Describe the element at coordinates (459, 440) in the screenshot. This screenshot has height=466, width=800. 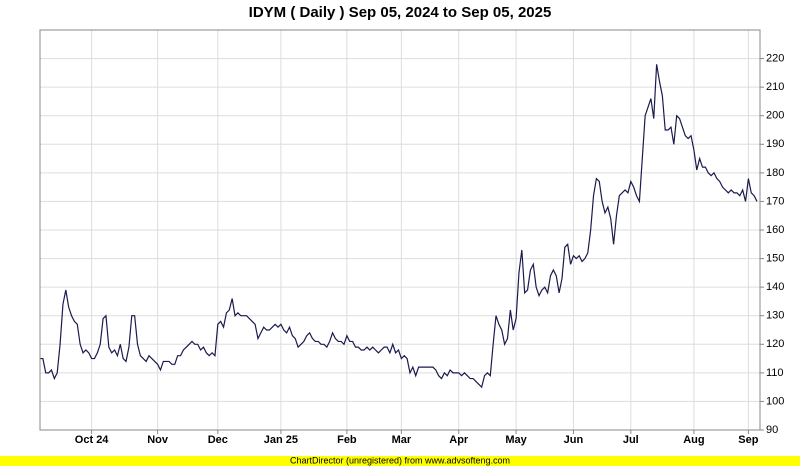
I see `x-tick-label: Apr` at that location.